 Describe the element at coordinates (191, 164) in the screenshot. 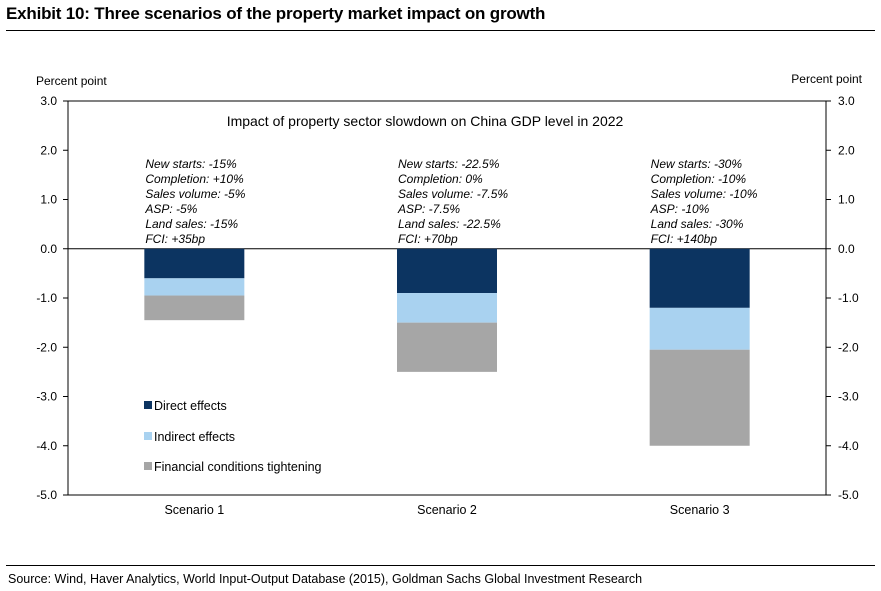

I see `scenario-annotation: New starts: -15%` at that location.